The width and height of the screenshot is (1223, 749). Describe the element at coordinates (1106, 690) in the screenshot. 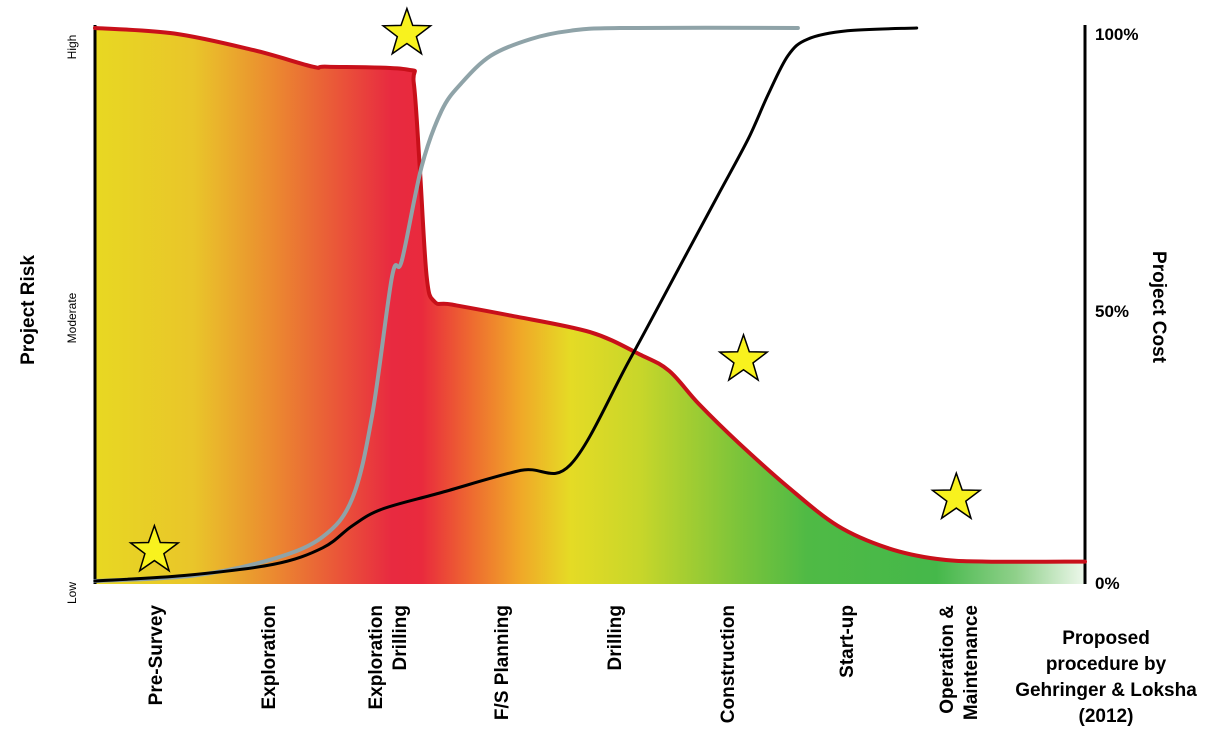

I see `annotation-line: Gehringer & Loksha` at that location.